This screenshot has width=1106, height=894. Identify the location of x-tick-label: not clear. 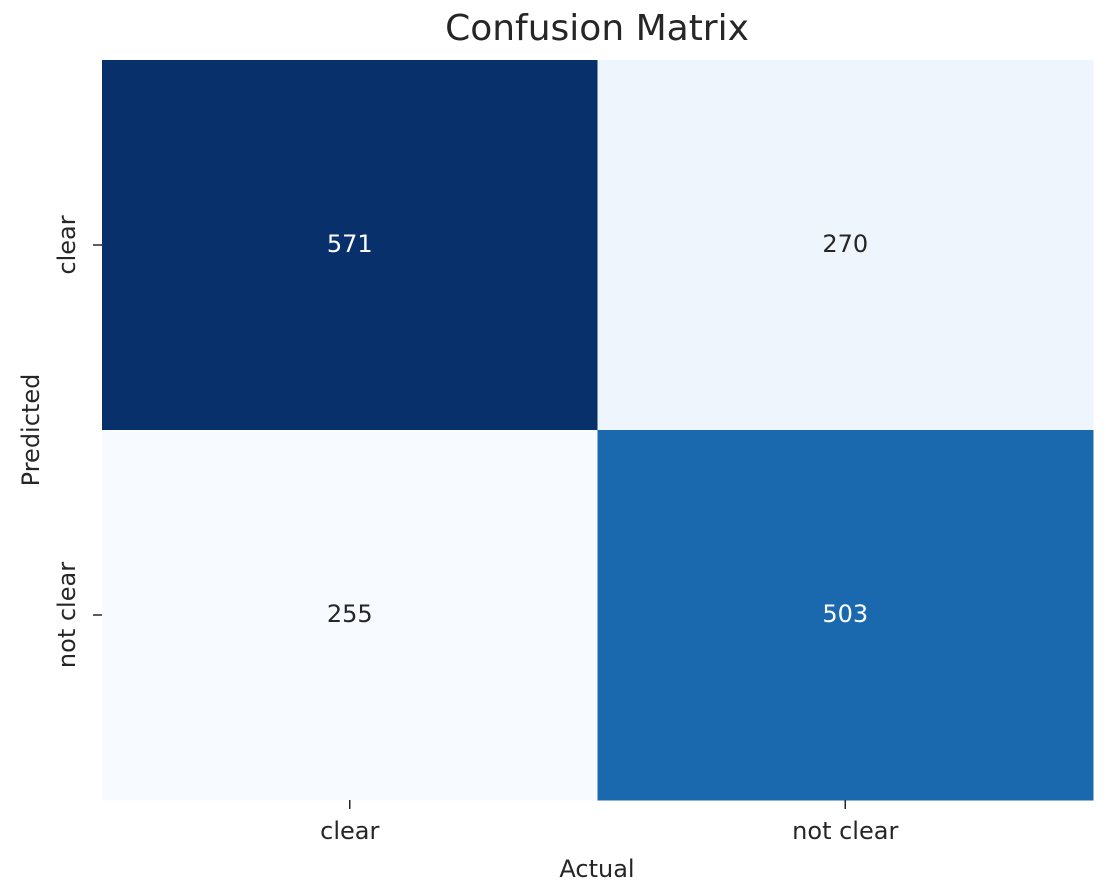
(845, 831).